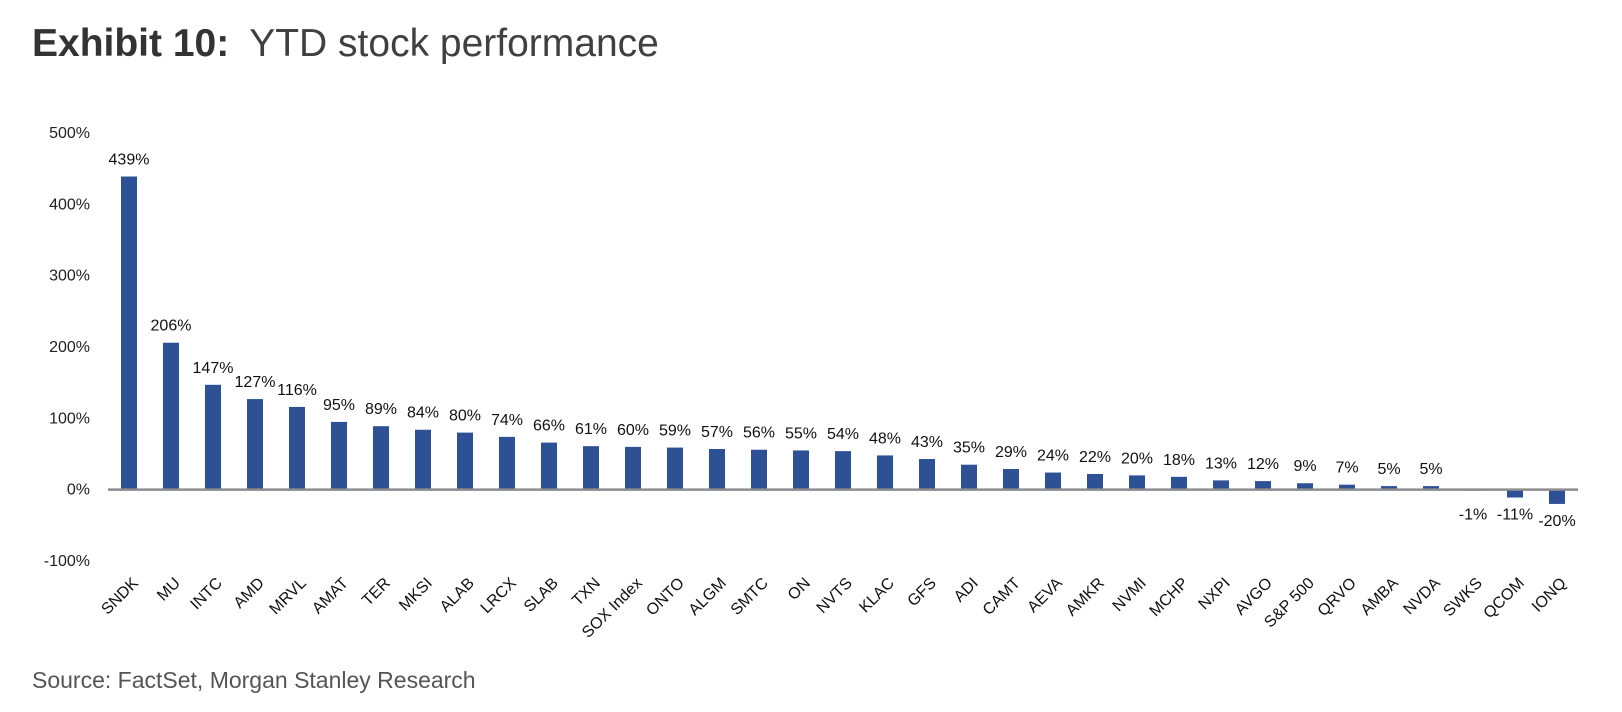 This screenshot has width=1622, height=712. Describe the element at coordinates (1214, 594) in the screenshot. I see `x-category-label: NXPI` at that location.